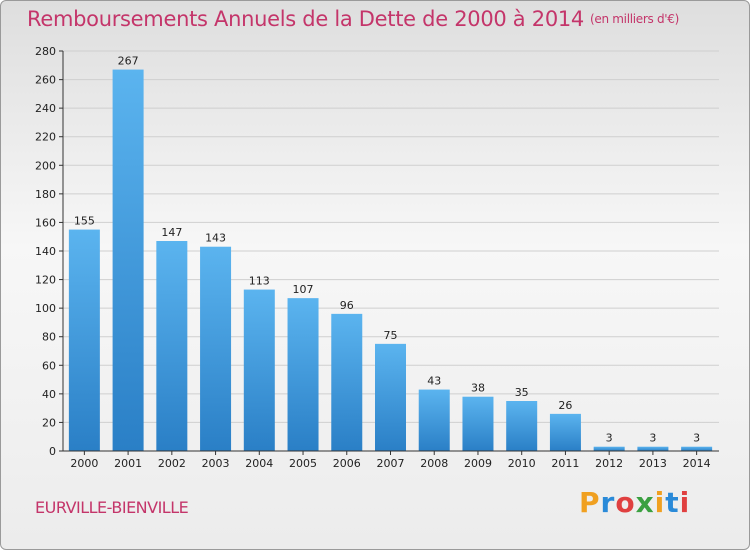  I want to click on x-tick-label: 2000, so click(84, 463).